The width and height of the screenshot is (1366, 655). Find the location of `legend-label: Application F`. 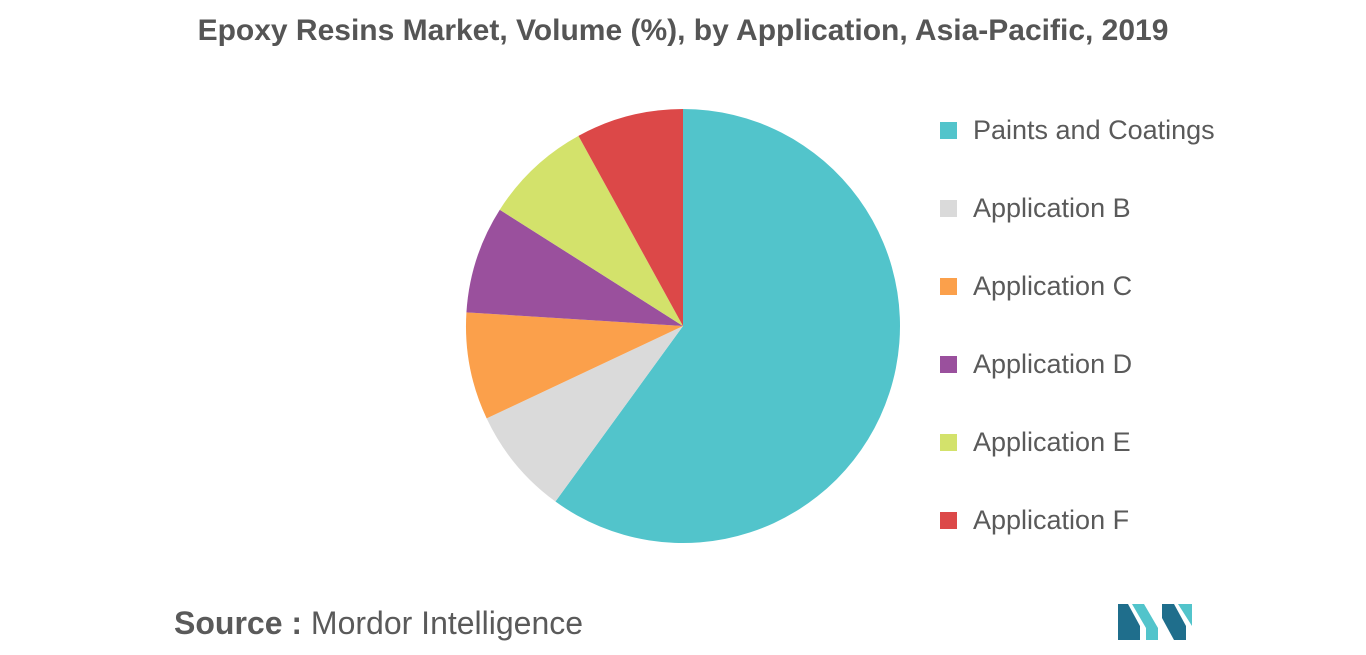

legend-label: Application F is located at coordinates (1051, 519).